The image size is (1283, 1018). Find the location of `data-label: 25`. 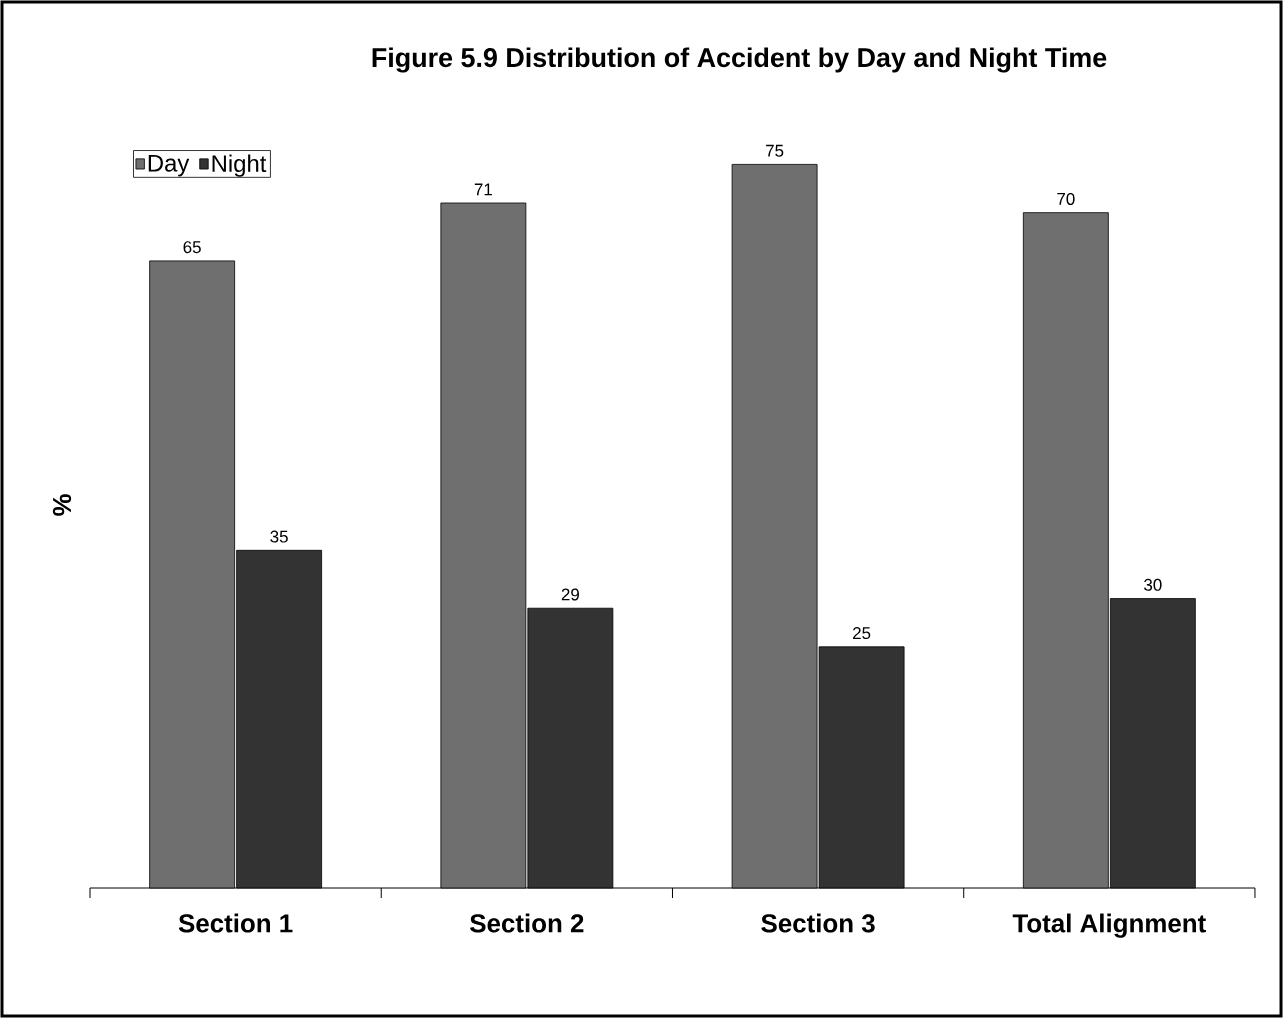

data-label: 25 is located at coordinates (862, 633).